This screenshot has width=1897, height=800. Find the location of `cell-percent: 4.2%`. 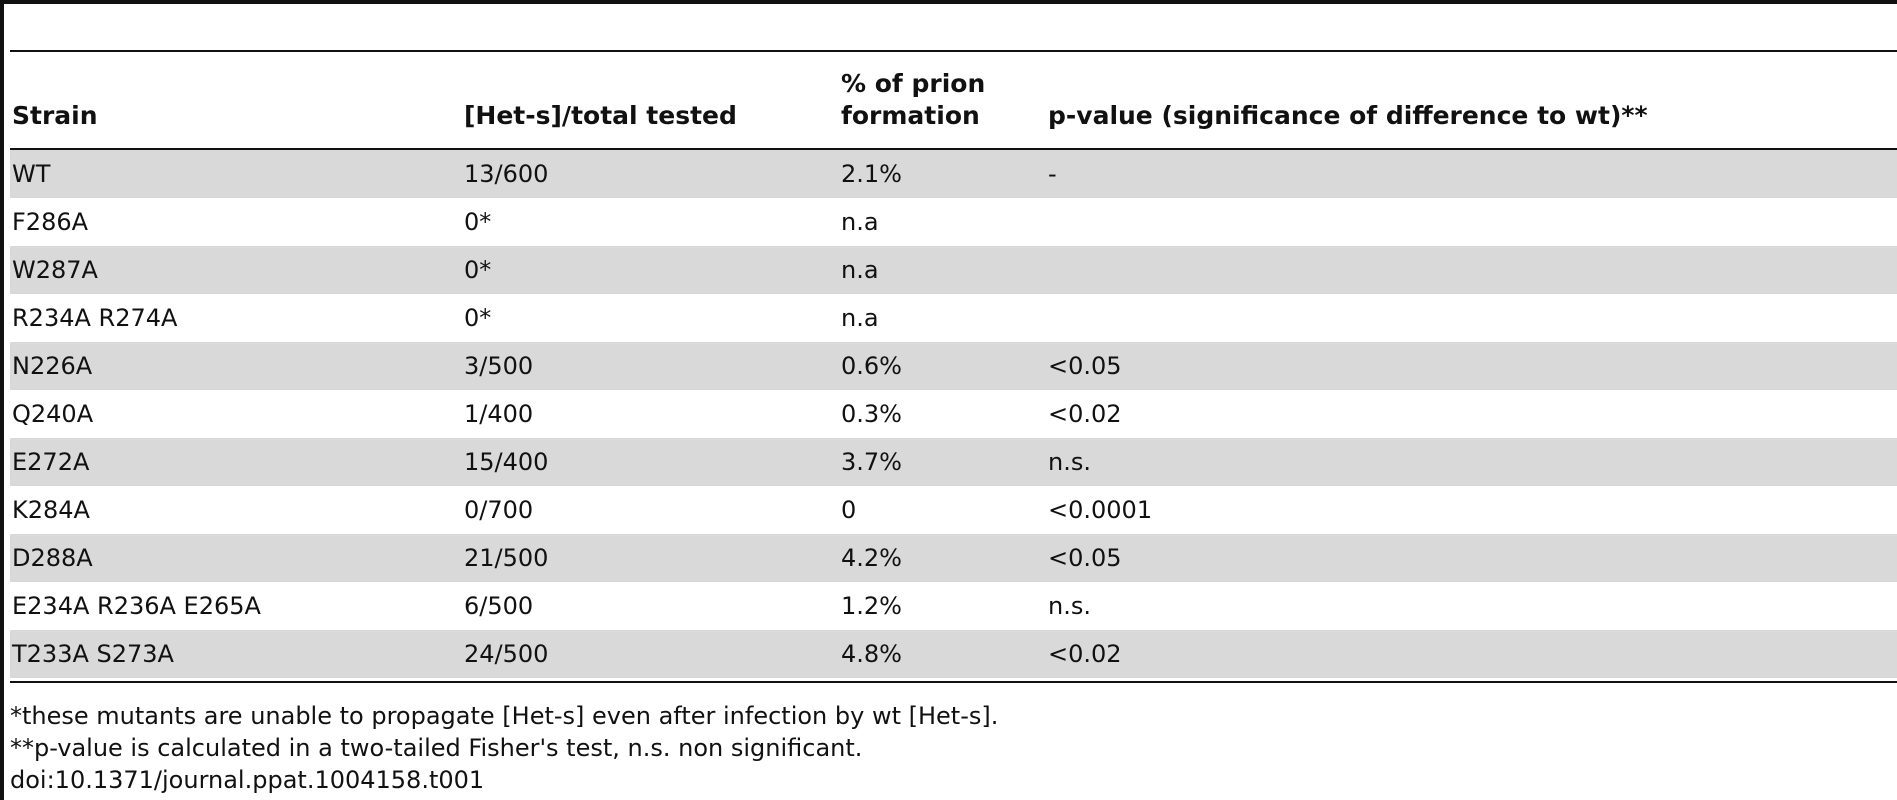

cell-percent: 4.2% is located at coordinates (871, 558).